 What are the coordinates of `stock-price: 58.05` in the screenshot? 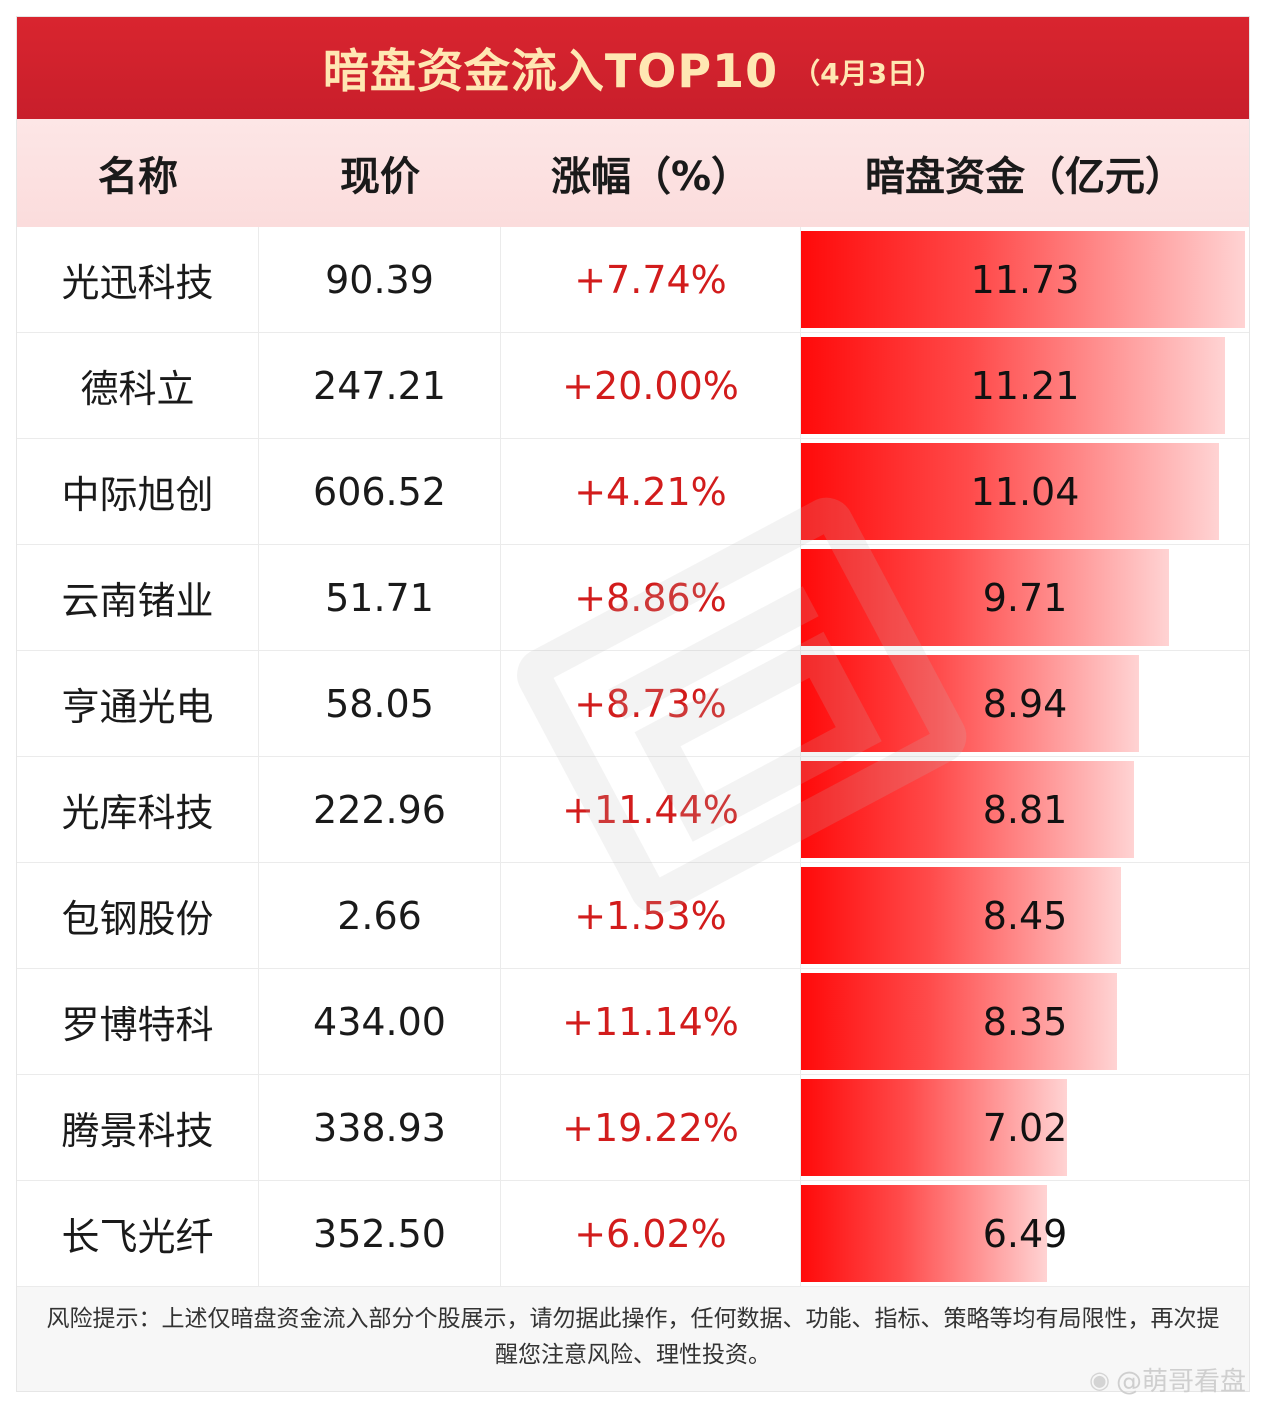 It's located at (380, 703).